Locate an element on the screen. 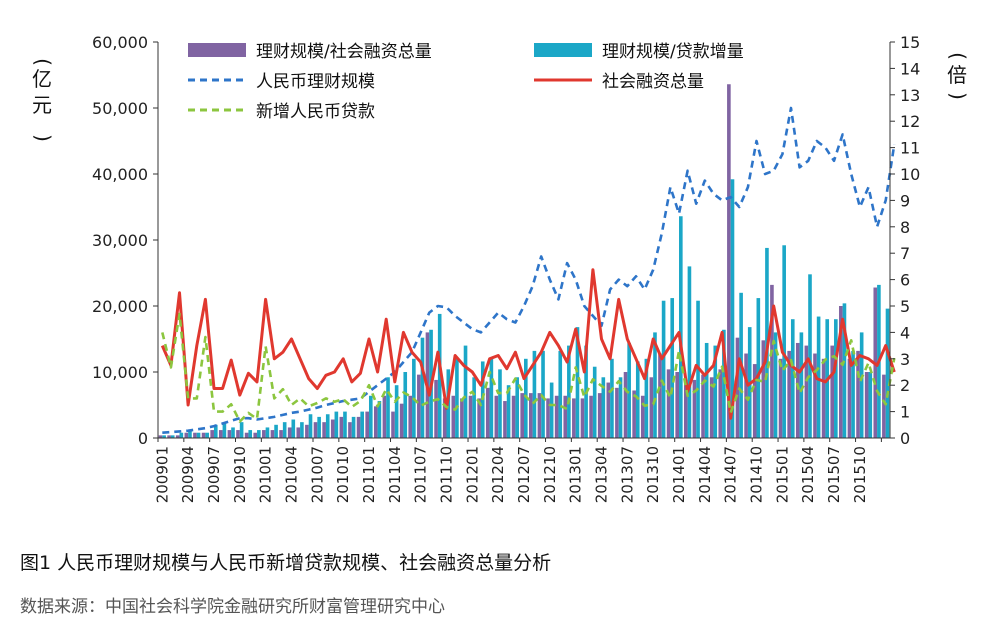 The width and height of the screenshot is (991, 625). data-source-note: 数据来源：中国社会科学院金融研究所财富管理研究中心 is located at coordinates (232, 607).